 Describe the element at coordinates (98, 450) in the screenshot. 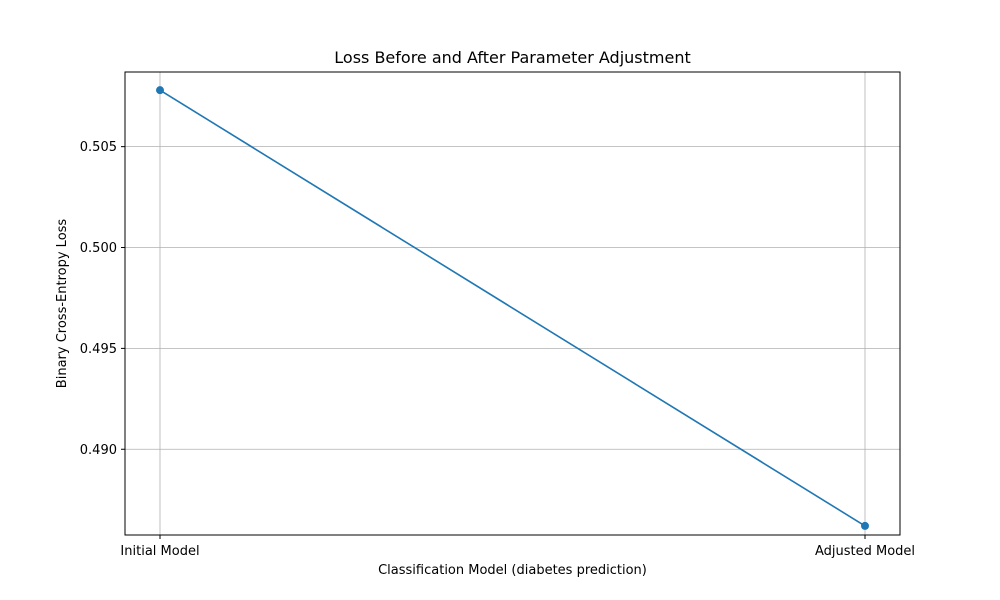

I see `y-tick-label: 0.490` at that location.